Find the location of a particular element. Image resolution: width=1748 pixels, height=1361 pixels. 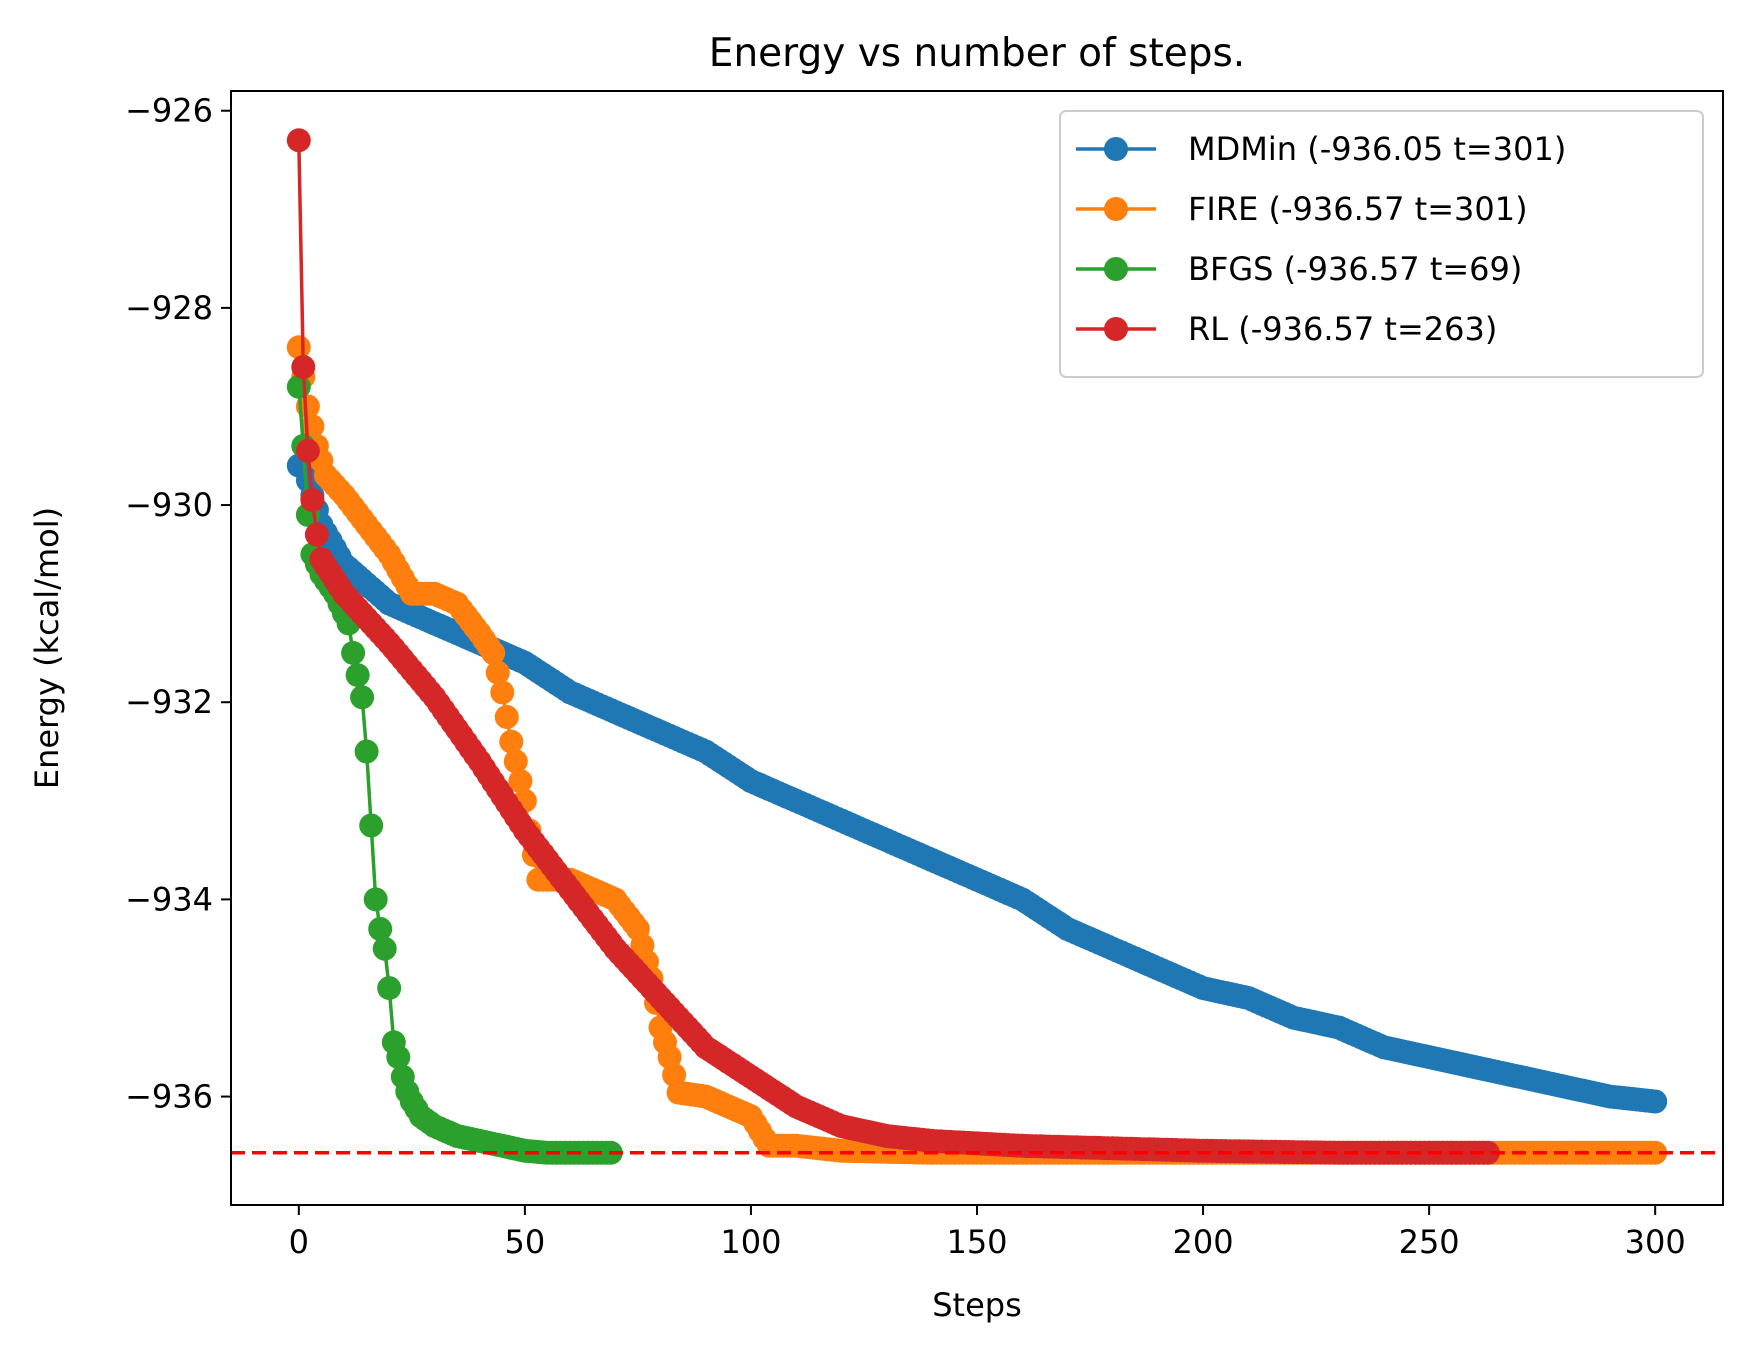

legend-label: BFGS (-936.57 t=69) is located at coordinates (1355, 269).